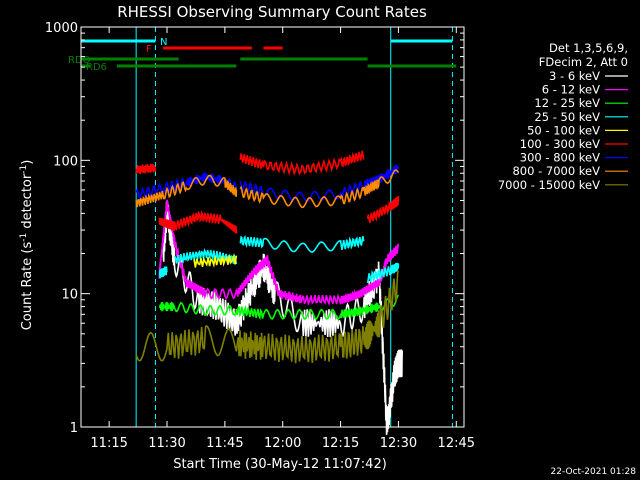 Image resolution: width=640 pixels, height=480 pixels. I want to click on y-axis-label-sup2: -1, so click(24, 169).